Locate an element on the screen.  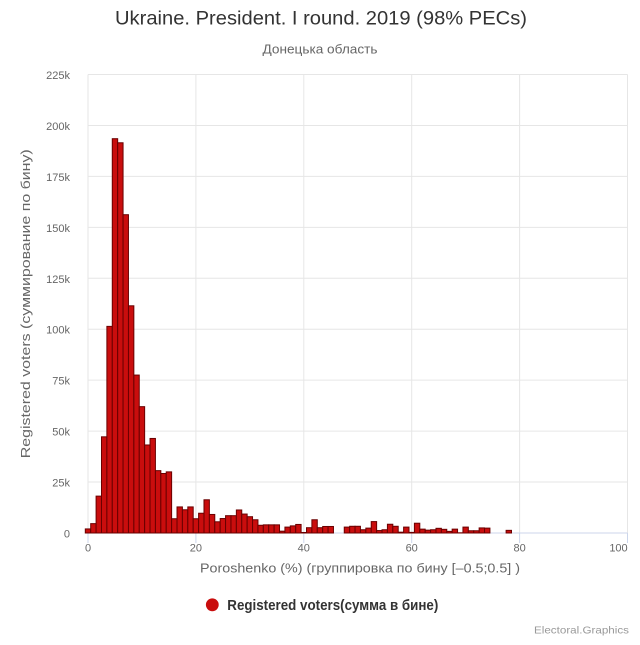
svg-text:Registered voters (суммировани: Registered voters (суммирование по бину) is located at coordinates (25, 303).